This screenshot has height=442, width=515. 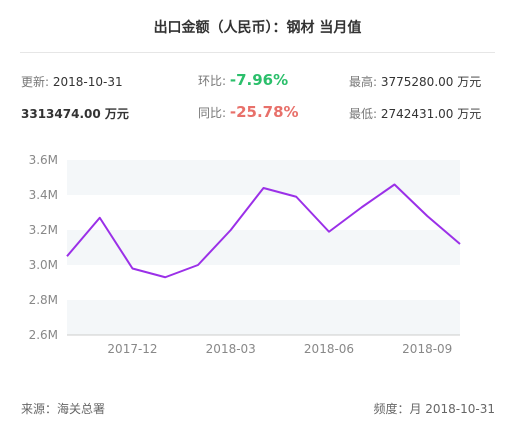 I want to click on chart-title: 出口金额（人民币）：钢材 当月值, so click(x=257, y=28).